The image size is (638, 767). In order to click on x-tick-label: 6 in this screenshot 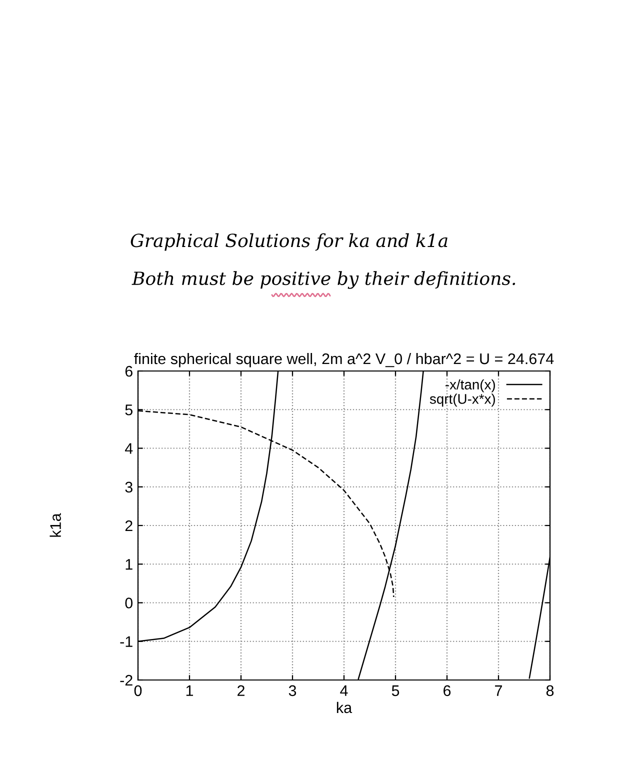, I will do `click(447, 690)`.